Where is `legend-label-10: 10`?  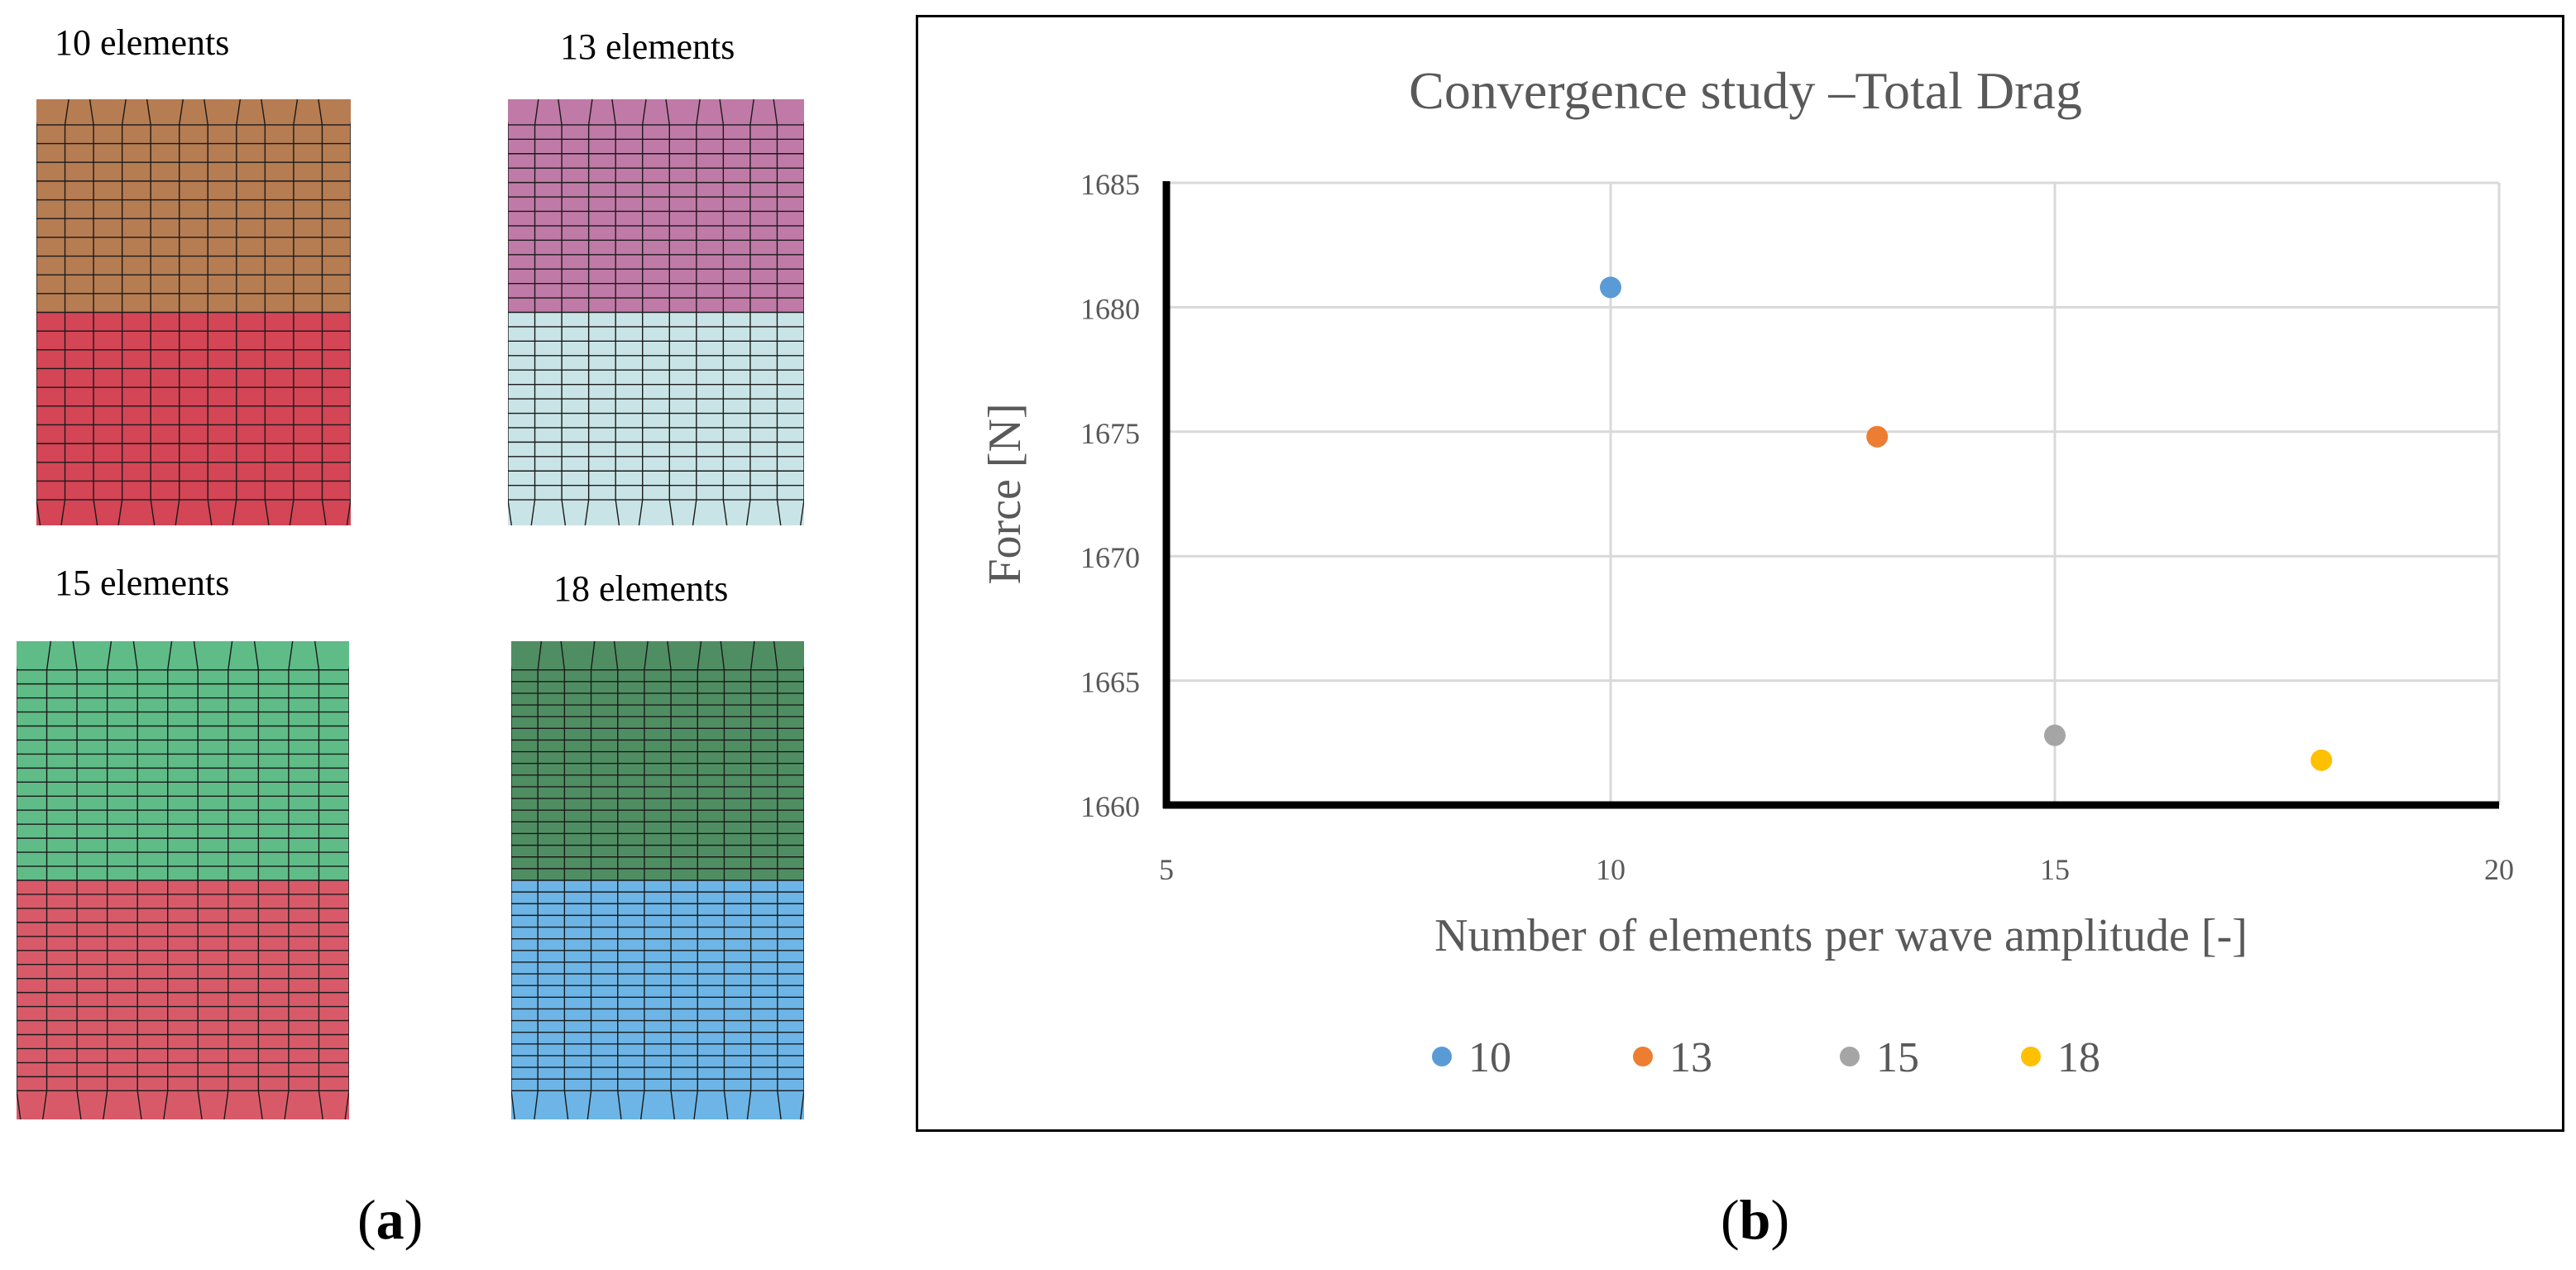
legend-label-10: 10 is located at coordinates (1490, 1058).